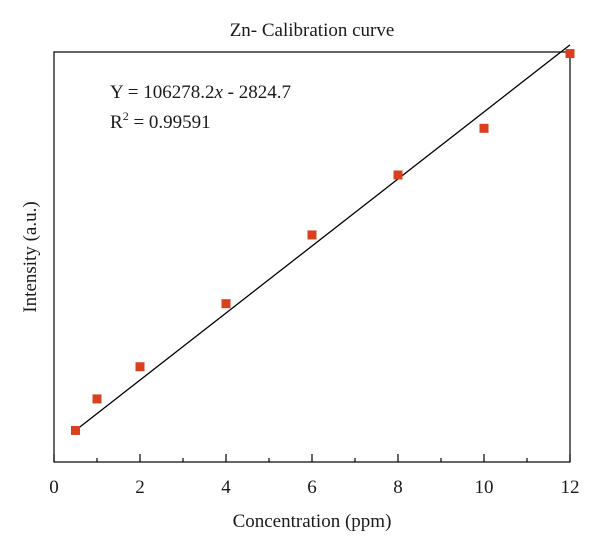 Image resolution: width=600 pixels, height=554 pixels. Describe the element at coordinates (54, 487) in the screenshot. I see `x-tick-label: 0` at that location.